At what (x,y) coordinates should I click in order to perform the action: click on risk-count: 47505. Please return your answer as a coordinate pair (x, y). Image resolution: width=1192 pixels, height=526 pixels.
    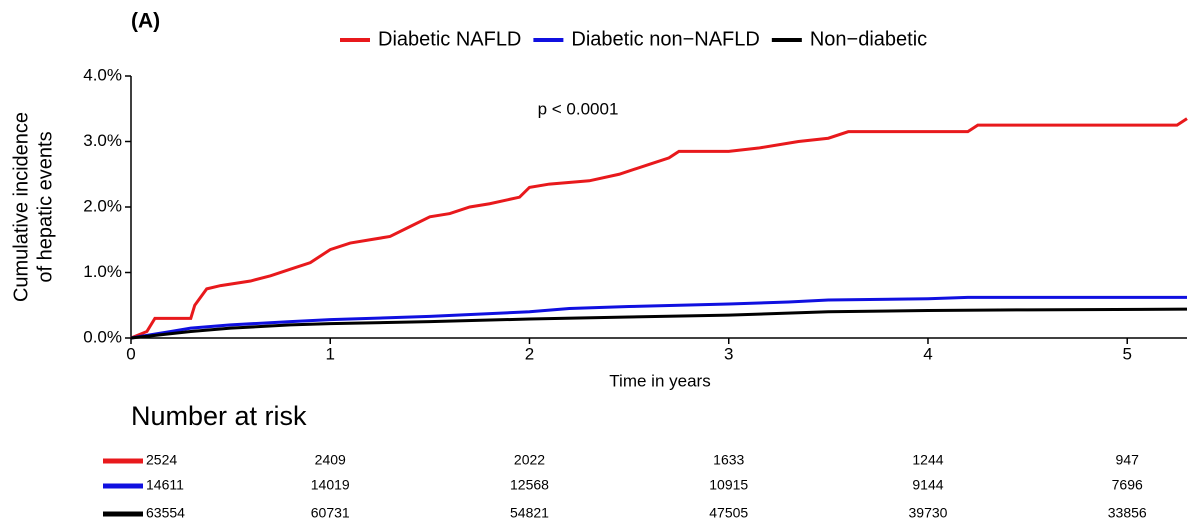
    Looking at the image, I should click on (728, 513).